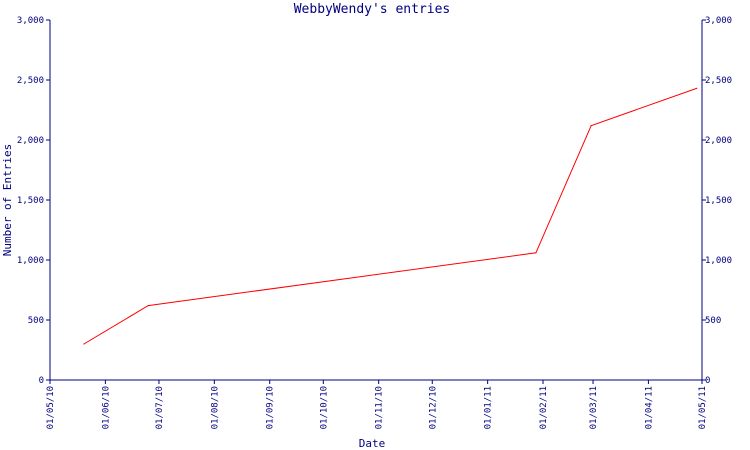  I want to click on y-tick-label-right: 2,000, so click(718, 141).